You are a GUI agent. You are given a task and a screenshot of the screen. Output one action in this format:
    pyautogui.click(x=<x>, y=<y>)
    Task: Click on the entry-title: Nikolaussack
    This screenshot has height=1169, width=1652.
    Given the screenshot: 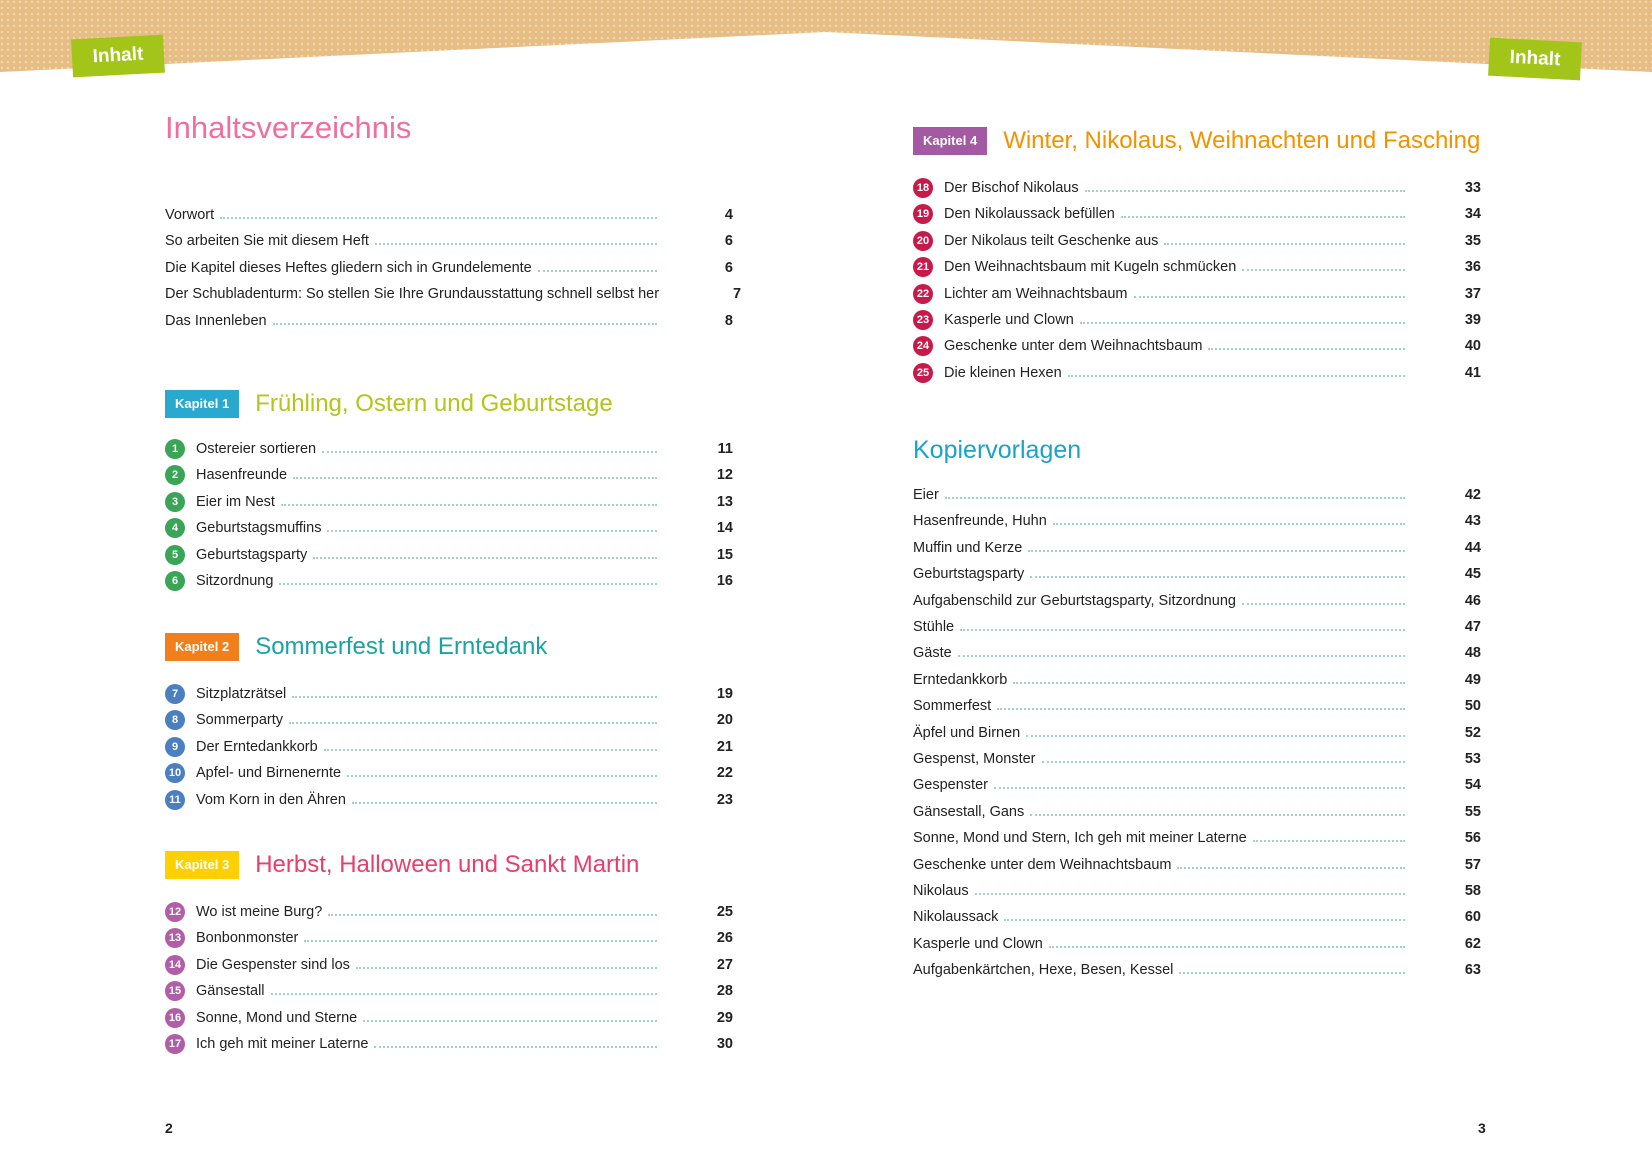 What is the action you would take?
    pyautogui.click(x=956, y=917)
    